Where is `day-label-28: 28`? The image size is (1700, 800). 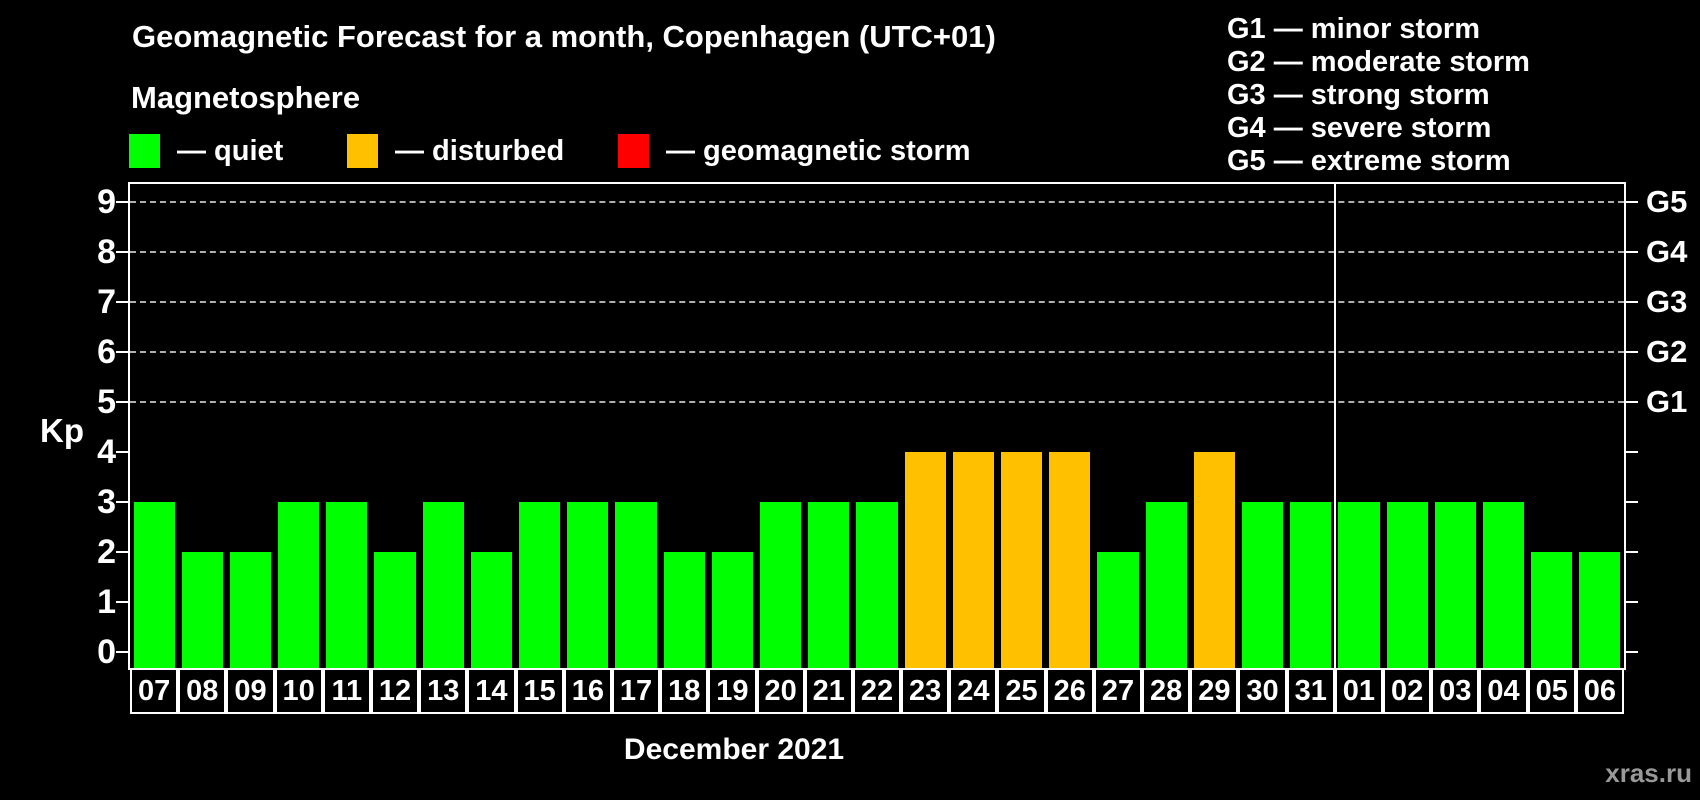 day-label-28: 28 is located at coordinates (1166, 691).